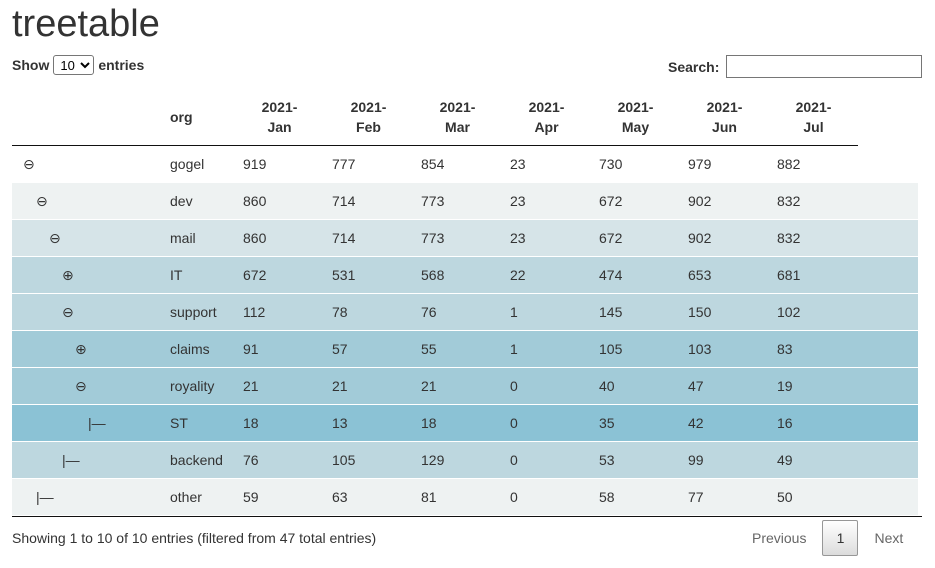 The width and height of the screenshot is (935, 568). Describe the element at coordinates (779, 538) in the screenshot. I see `previous-button: Previous` at that location.